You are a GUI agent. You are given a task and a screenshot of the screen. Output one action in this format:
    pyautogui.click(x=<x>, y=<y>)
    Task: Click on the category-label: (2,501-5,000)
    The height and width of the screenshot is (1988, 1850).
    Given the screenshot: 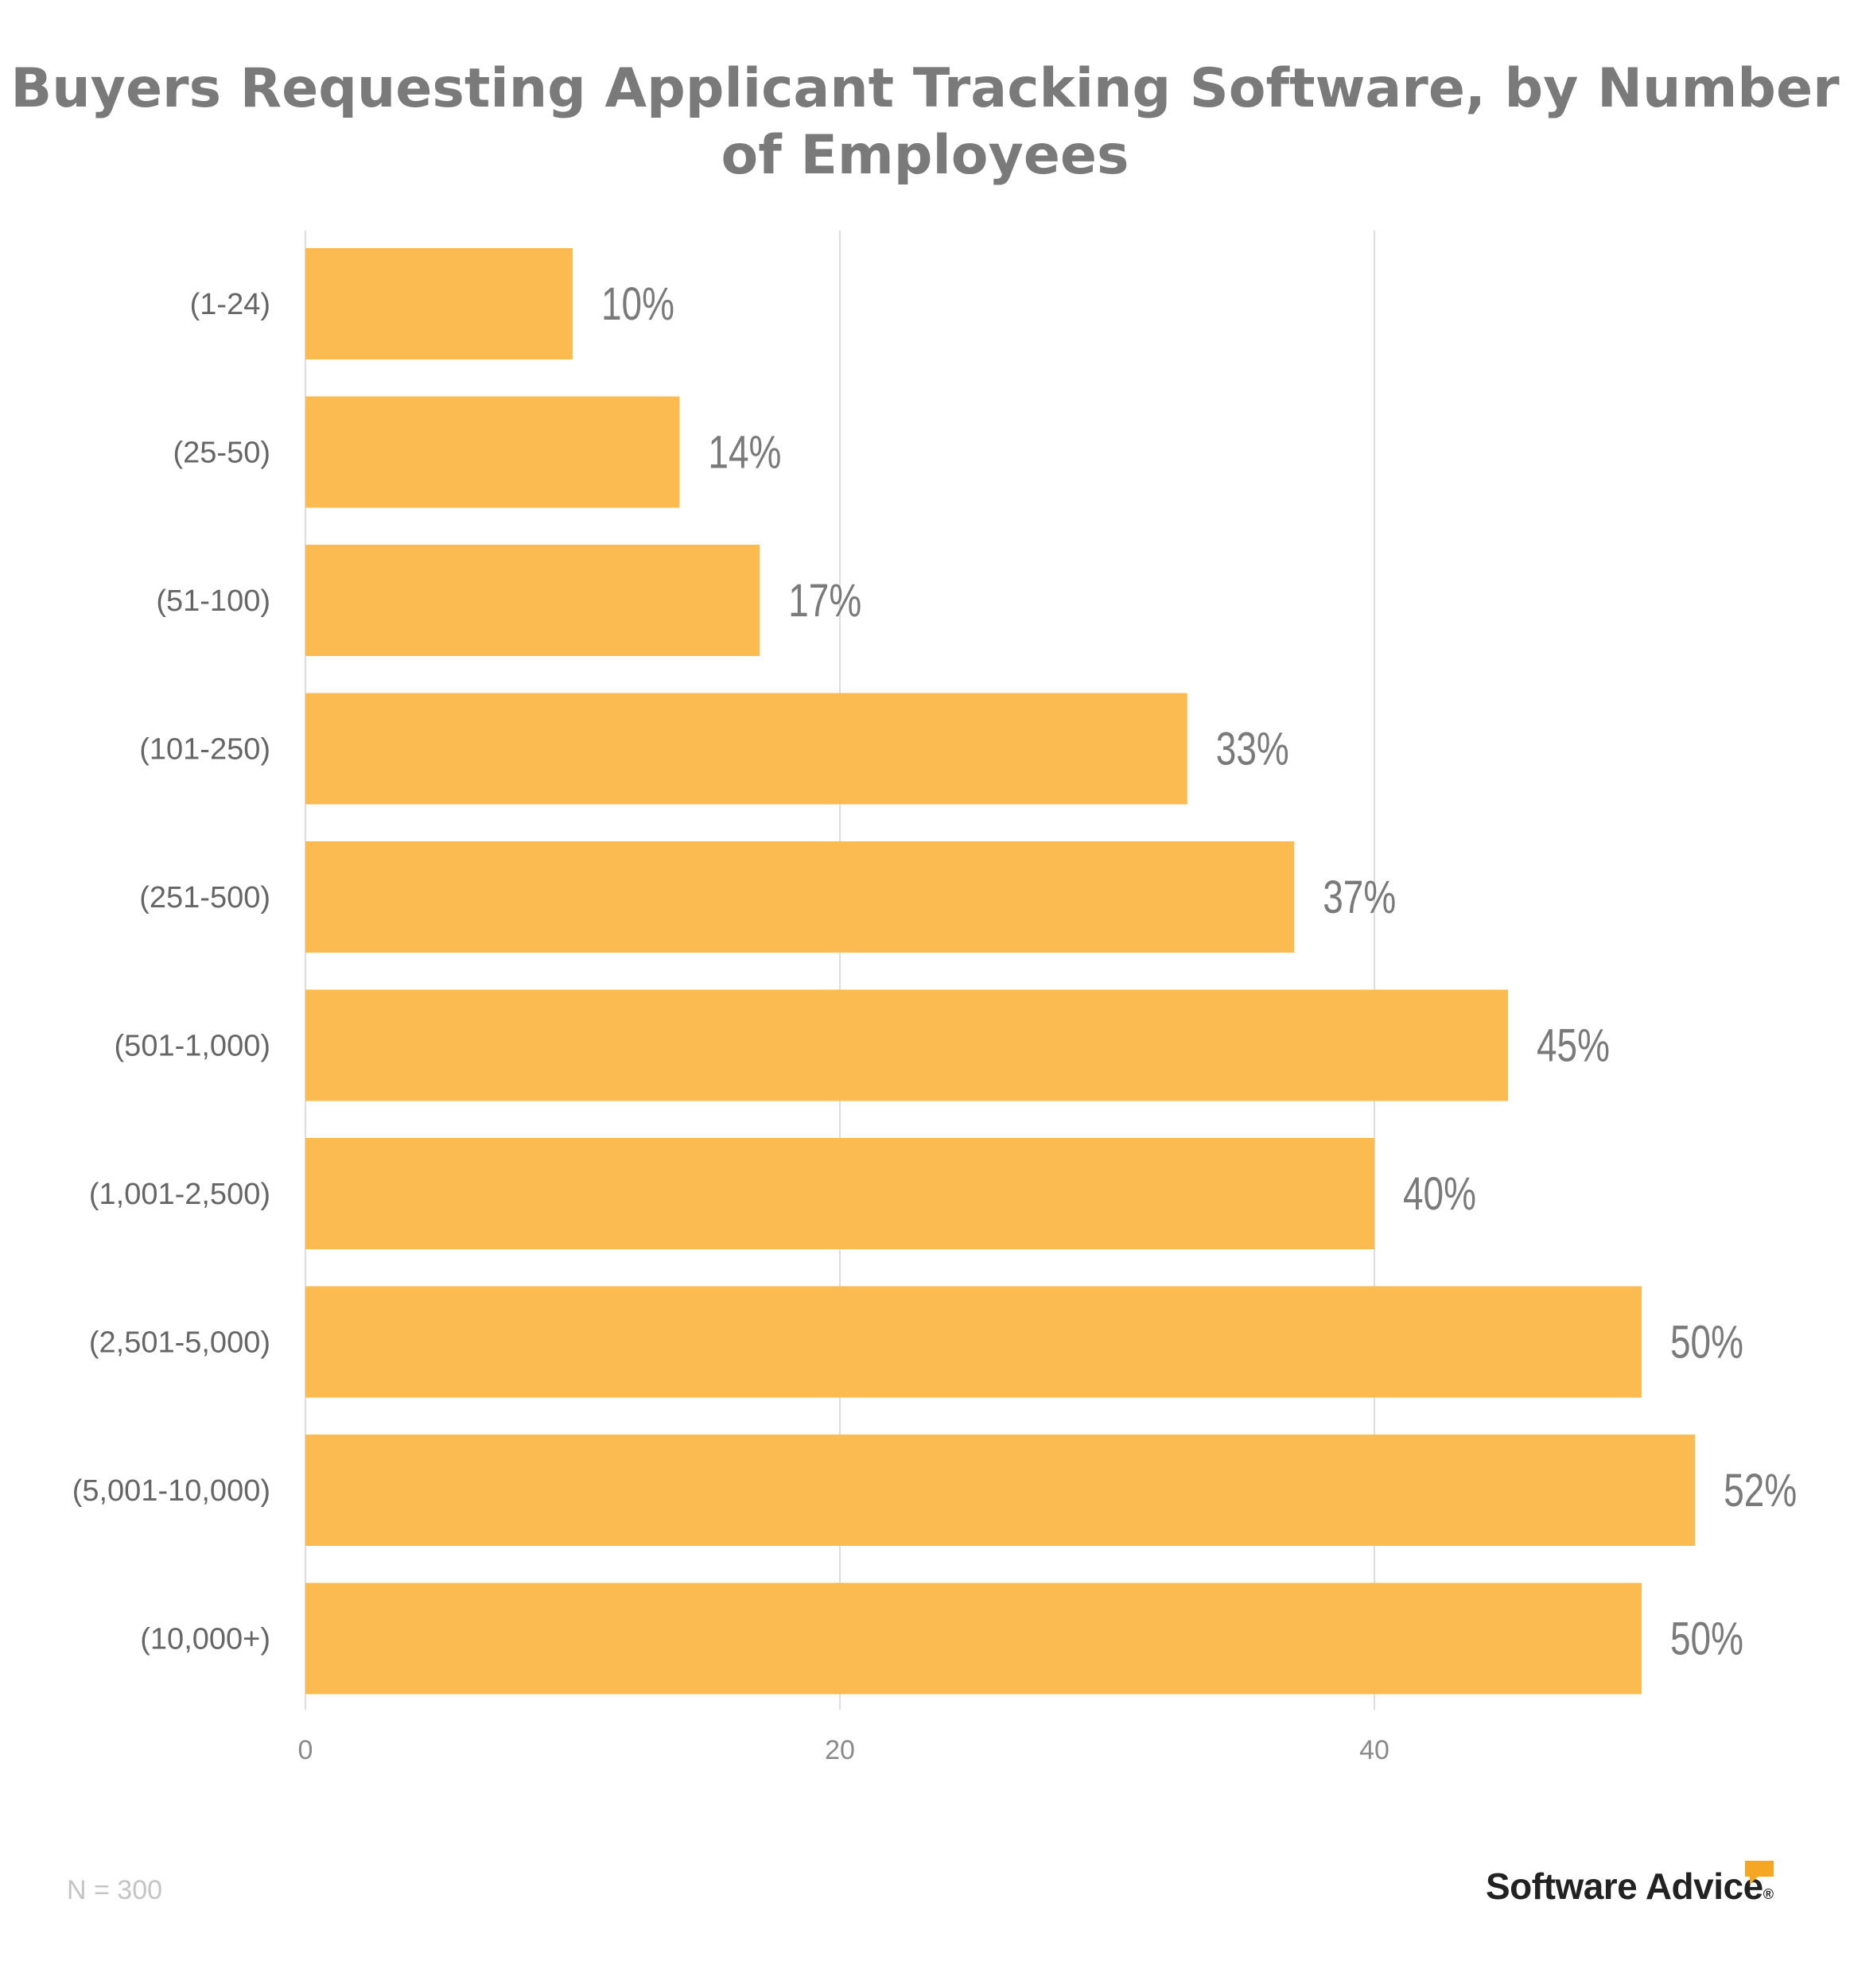 What is the action you would take?
    pyautogui.click(x=179, y=1343)
    